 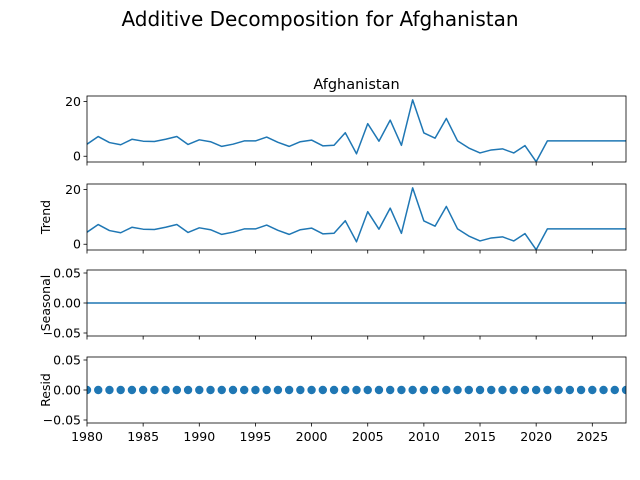 I want to click on panel-1: 0 20 Trend, so click(x=332, y=218).